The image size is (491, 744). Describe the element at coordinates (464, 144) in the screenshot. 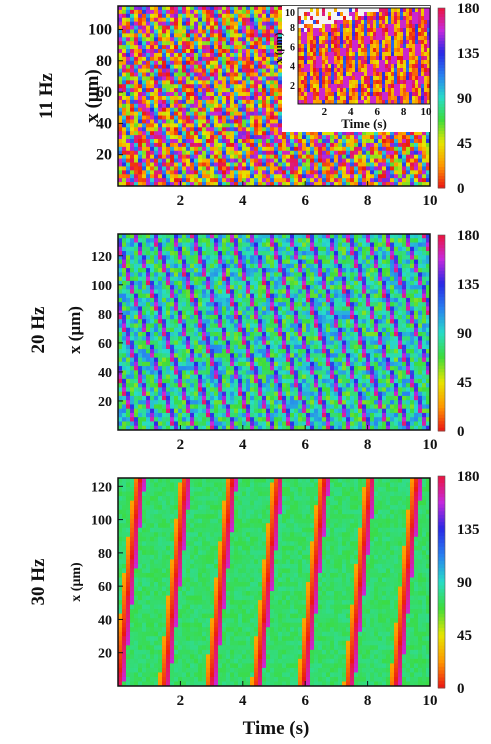

I see `colorbar-tick-label: 45` at that location.